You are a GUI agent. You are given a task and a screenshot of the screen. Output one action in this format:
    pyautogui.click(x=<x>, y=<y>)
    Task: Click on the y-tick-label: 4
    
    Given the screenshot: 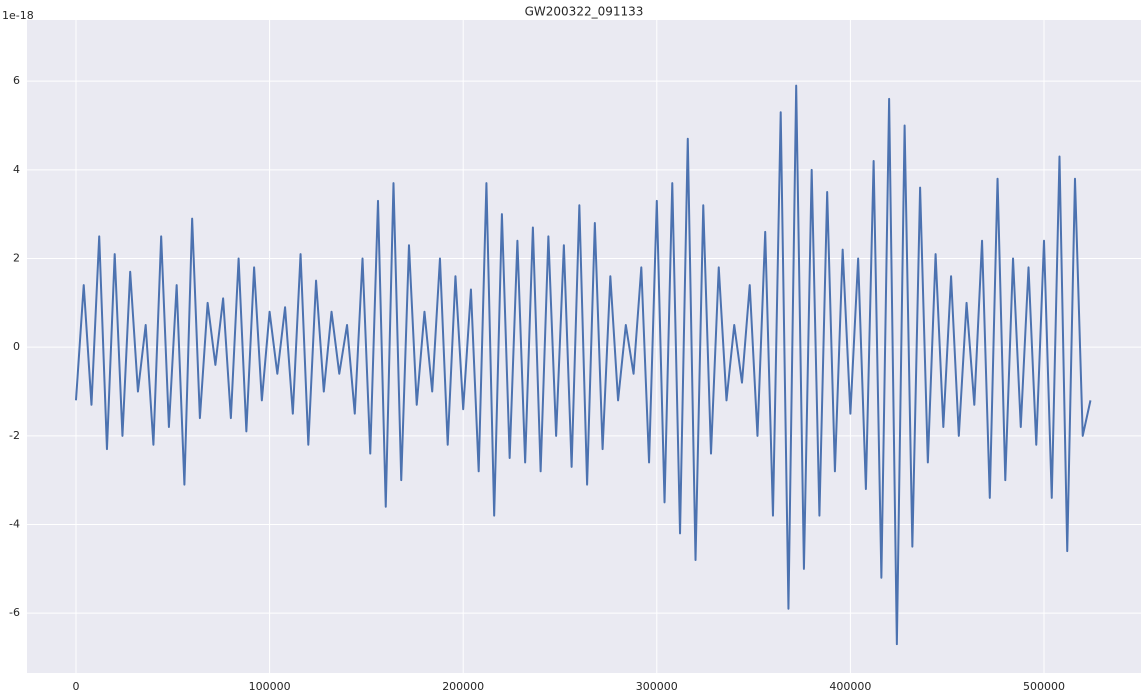 What is the action you would take?
    pyautogui.click(x=16, y=169)
    